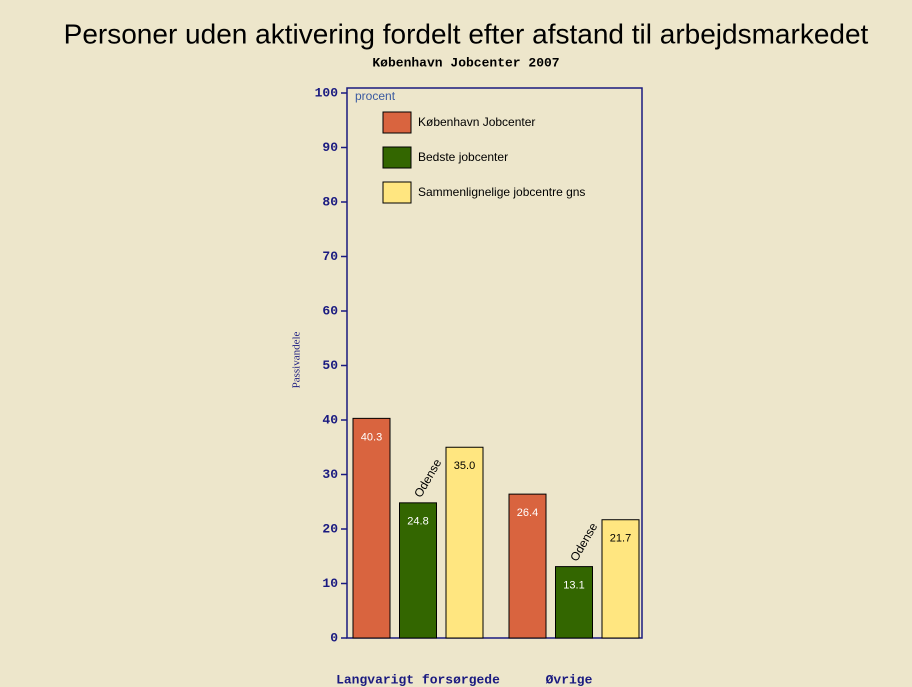 The height and width of the screenshot is (687, 912). Describe the element at coordinates (297, 359) in the screenshot. I see `y-axis-label: Passivandele` at that location.